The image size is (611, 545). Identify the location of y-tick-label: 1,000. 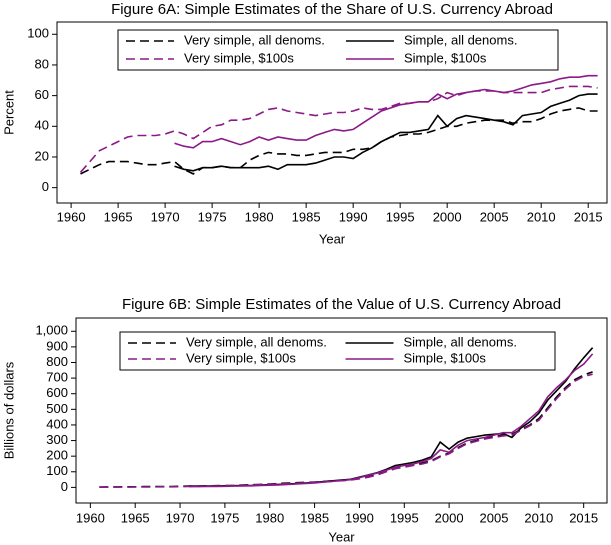
(51, 330).